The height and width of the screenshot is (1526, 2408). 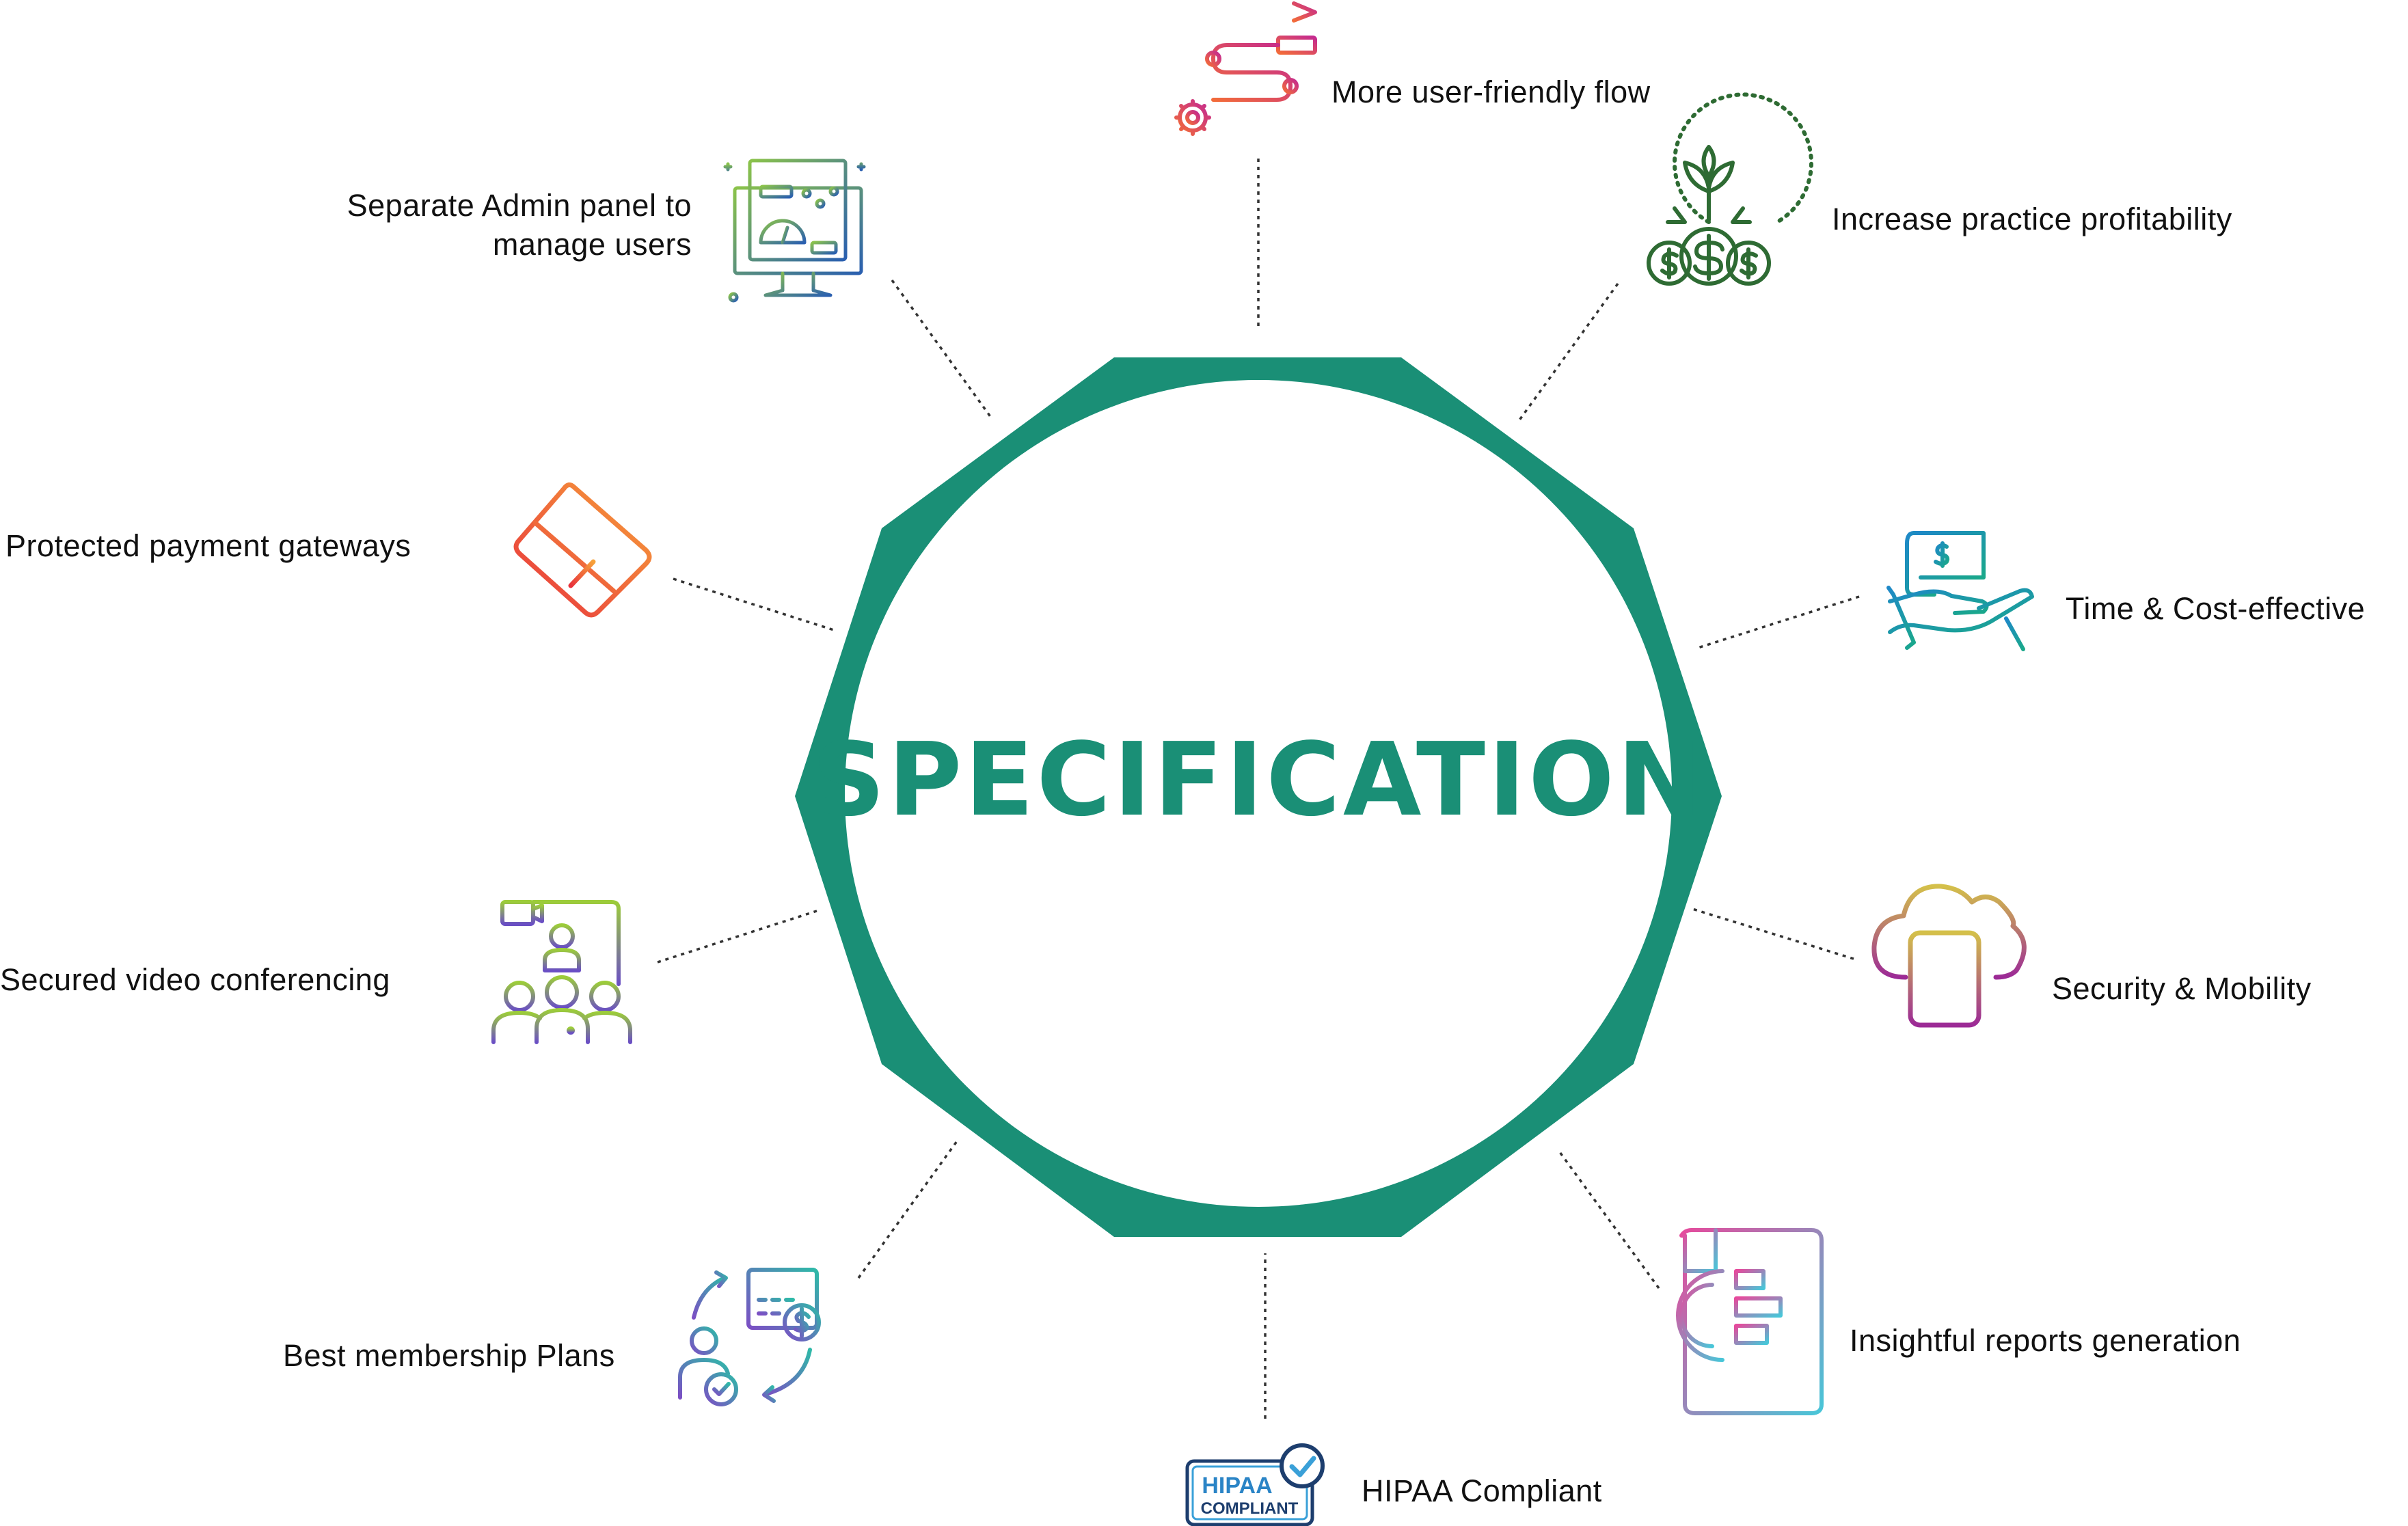 What do you see at coordinates (449, 1355) in the screenshot?
I see `label-membership-plans: Best membership Plans` at bounding box center [449, 1355].